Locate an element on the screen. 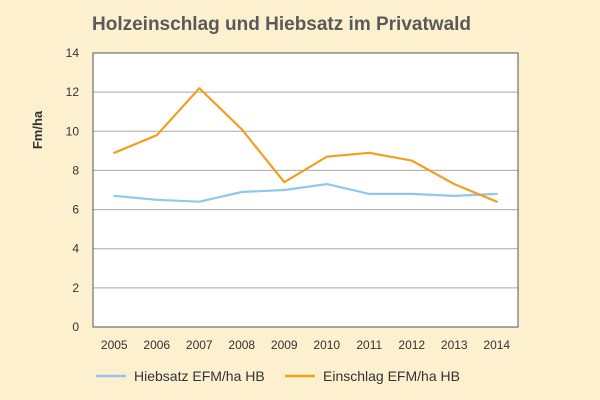 The height and width of the screenshot is (400, 600). y-axis-title: Fm/ha is located at coordinates (37, 129).